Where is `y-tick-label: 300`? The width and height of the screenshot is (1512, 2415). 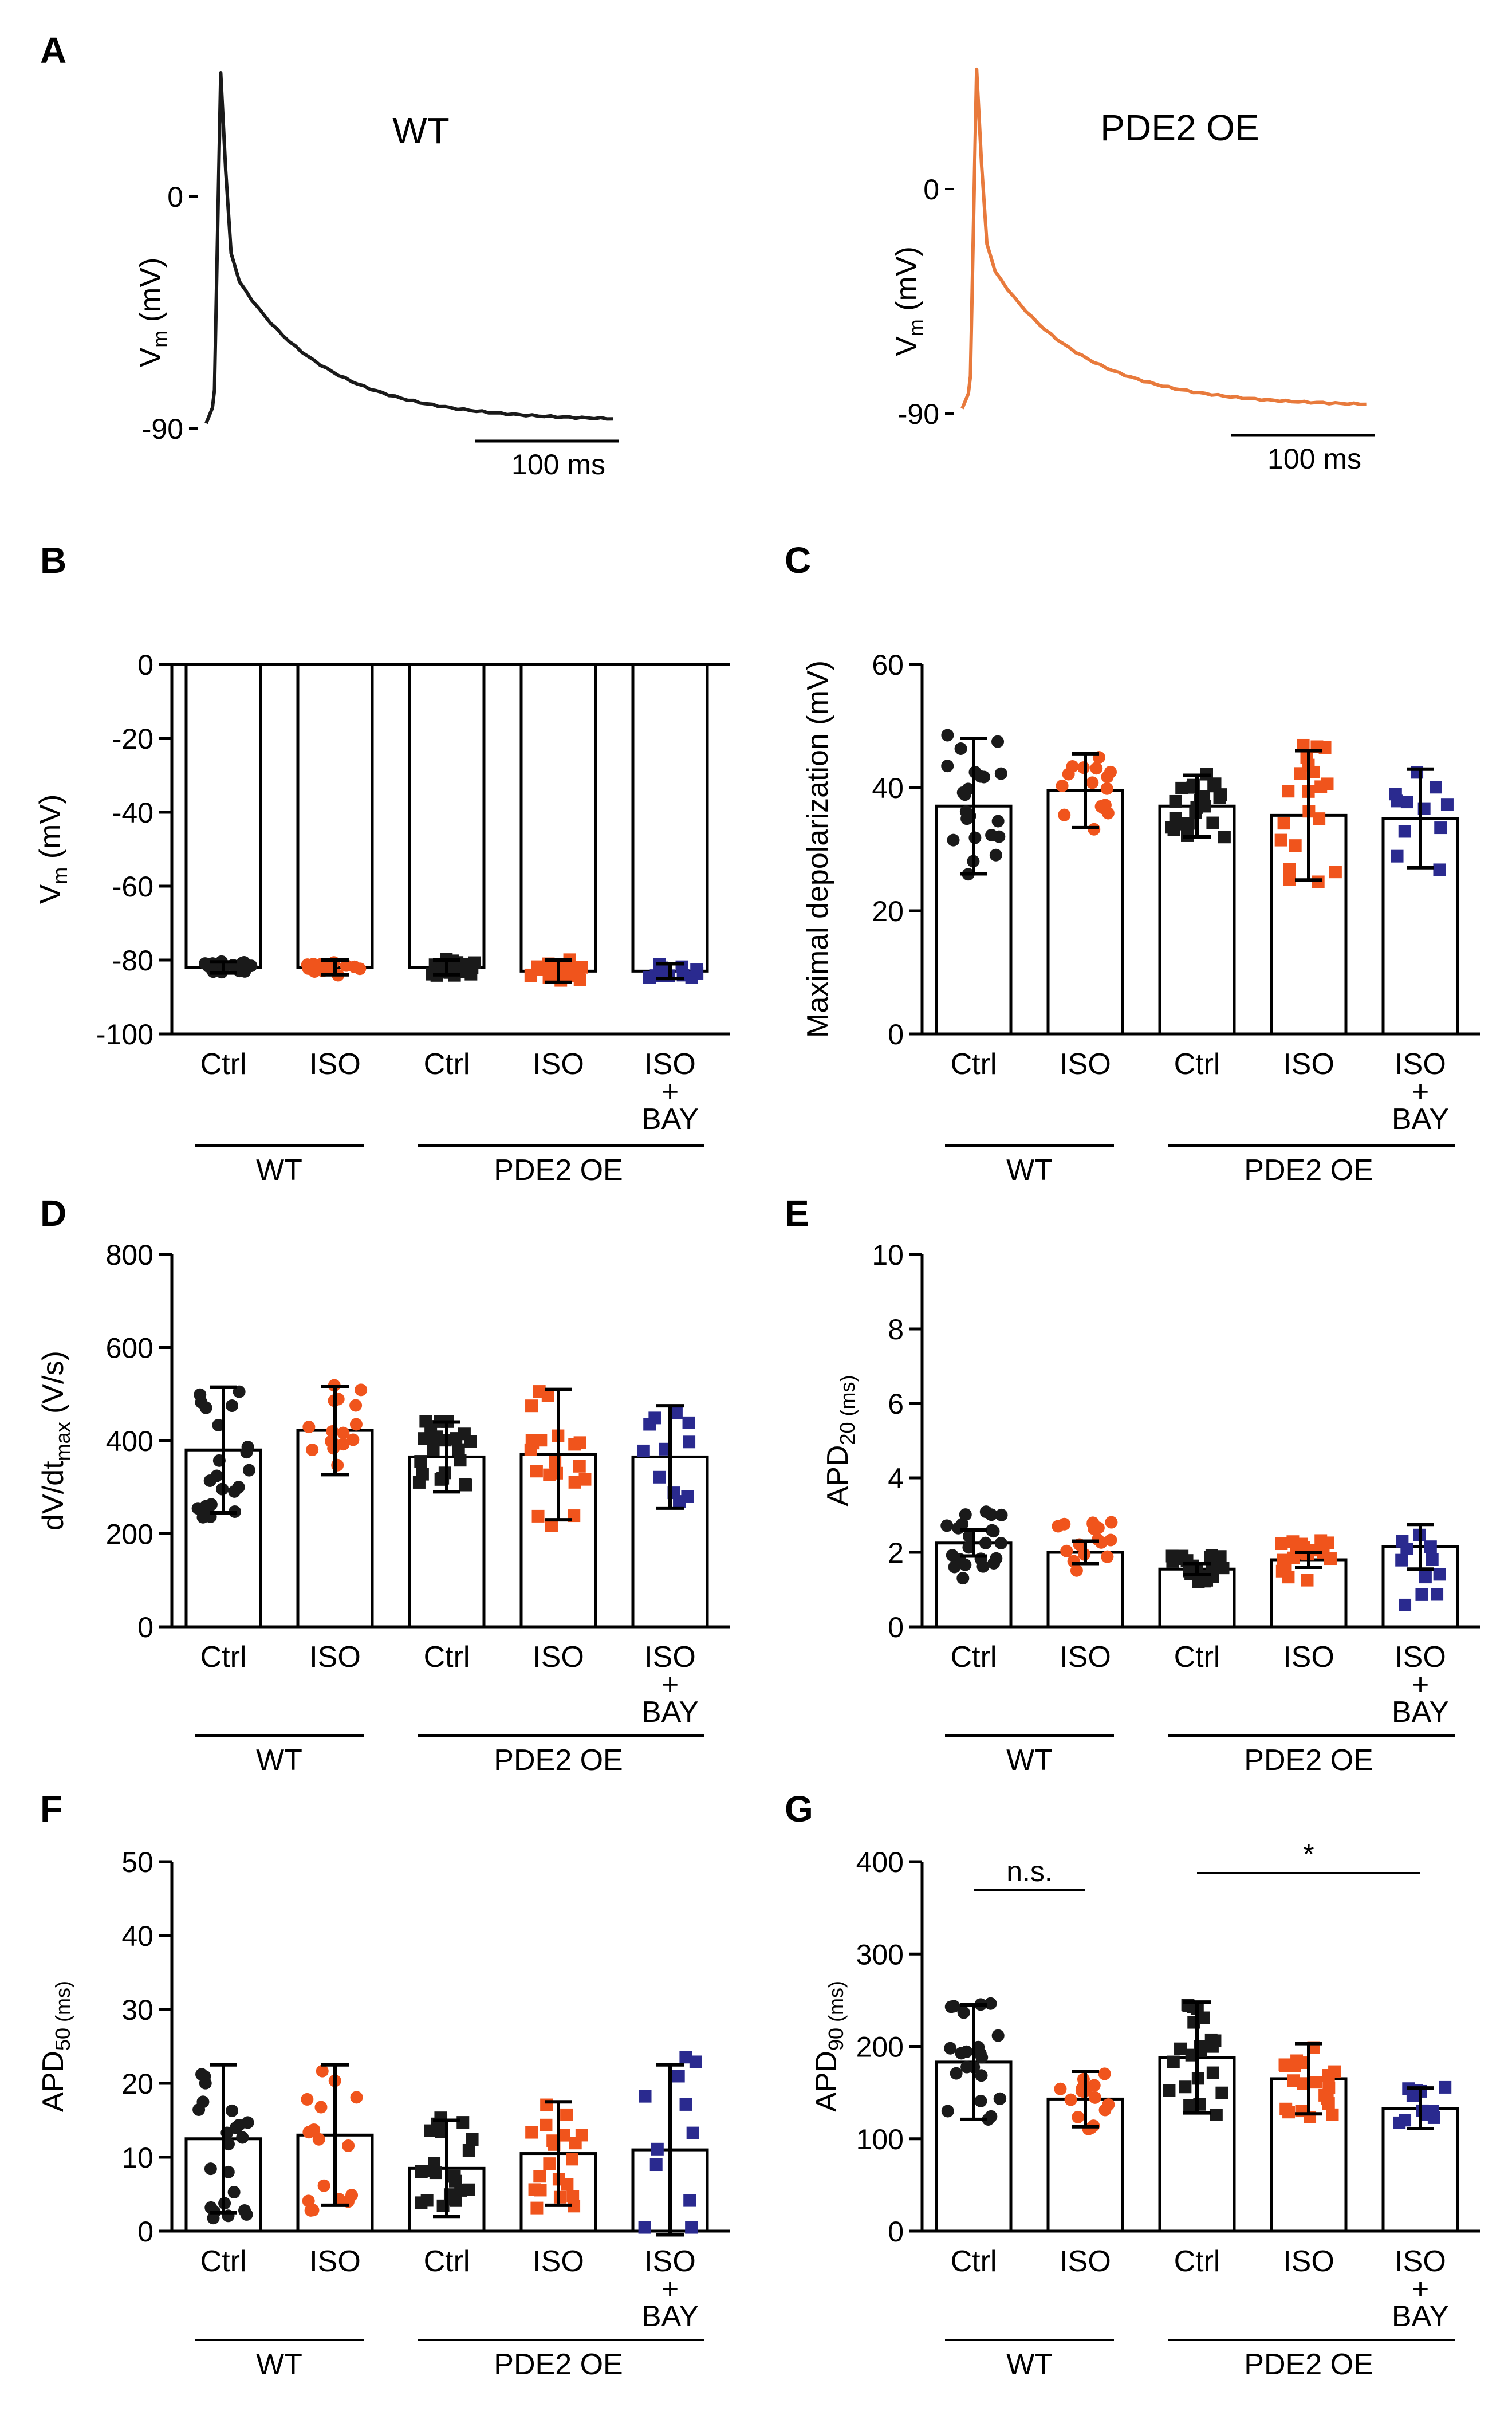
y-tick-label: 300 is located at coordinates (880, 1954).